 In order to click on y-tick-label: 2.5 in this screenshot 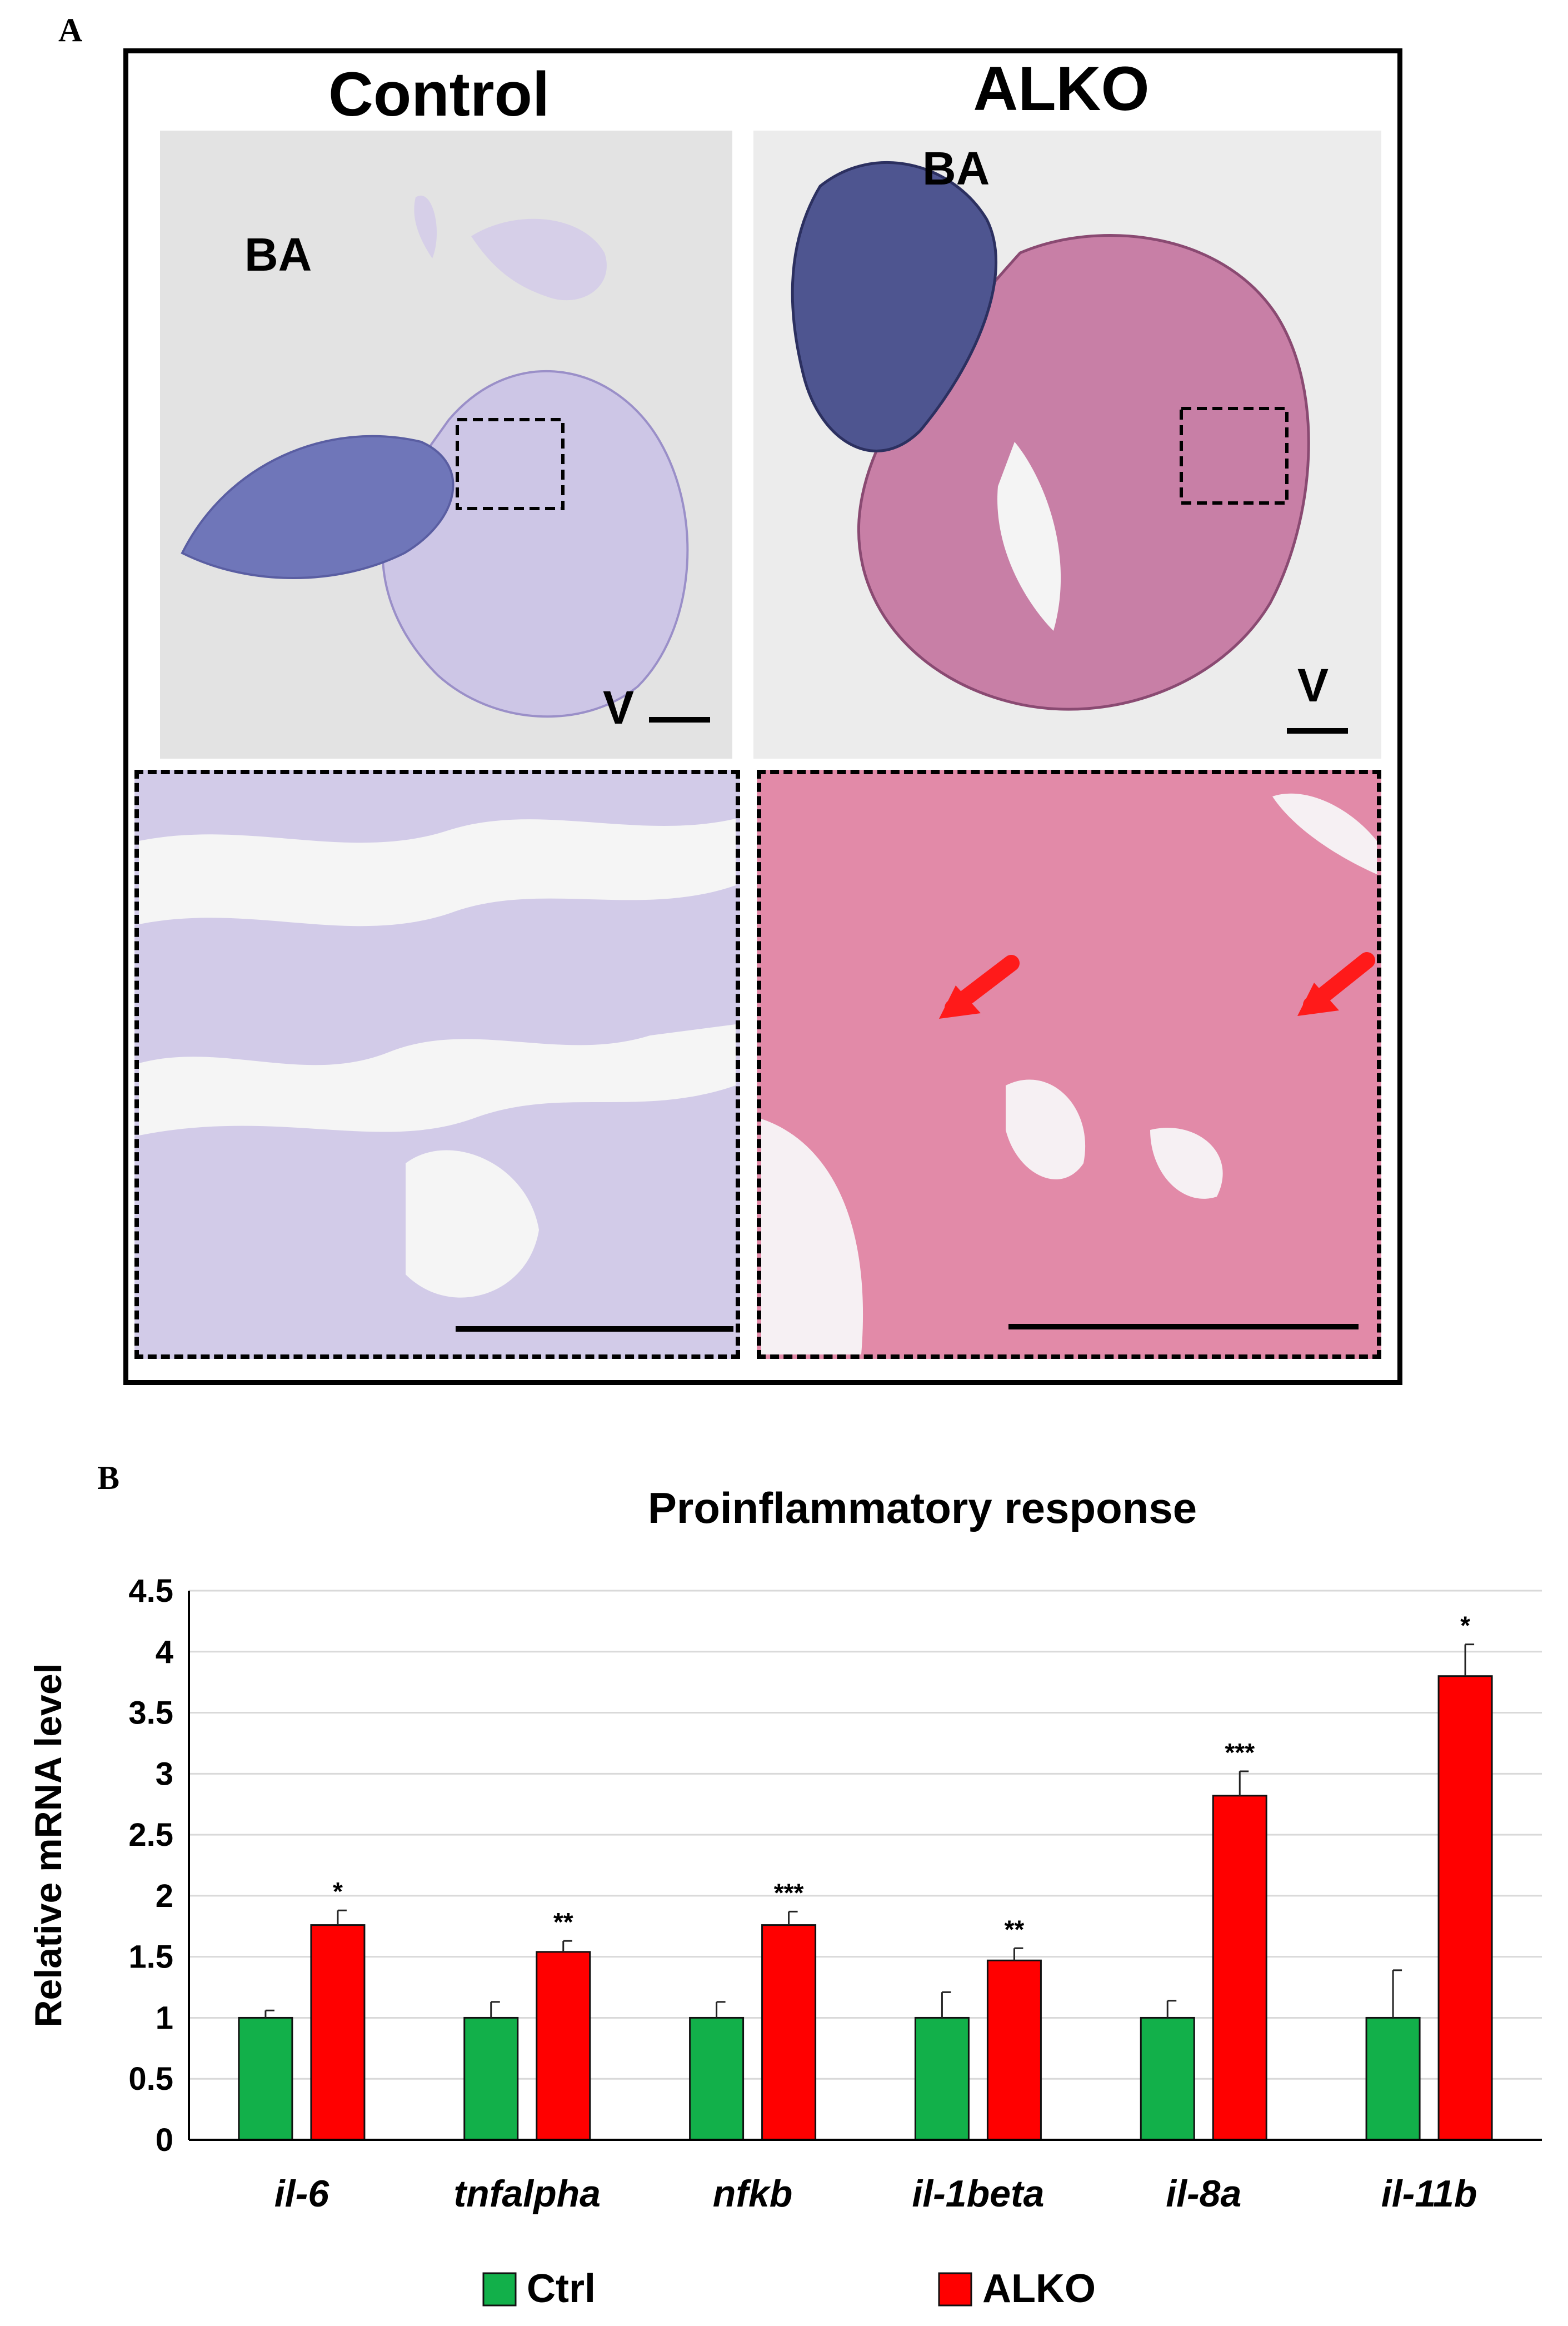, I will do `click(150, 1835)`.